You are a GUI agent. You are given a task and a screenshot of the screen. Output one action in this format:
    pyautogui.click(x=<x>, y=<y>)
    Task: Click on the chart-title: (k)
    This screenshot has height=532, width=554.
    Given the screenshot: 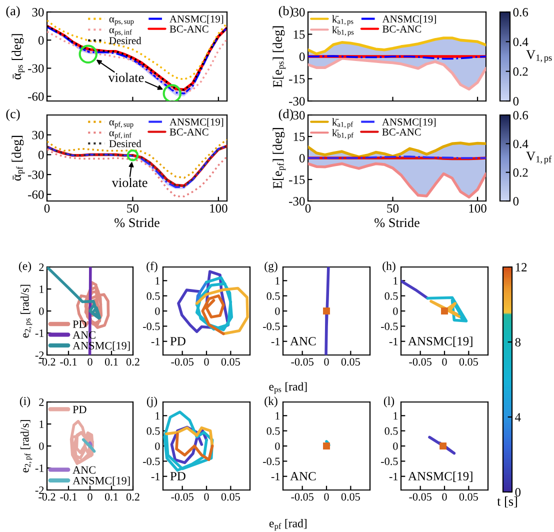 What is the action you would take?
    pyautogui.click(x=271, y=402)
    